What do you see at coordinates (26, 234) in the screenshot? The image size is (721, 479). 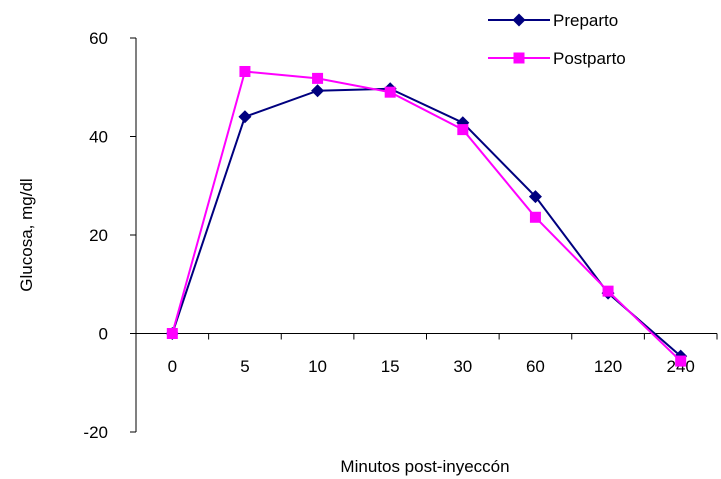 I see `y-axis-title: Glucosa, mg/dl` at bounding box center [26, 234].